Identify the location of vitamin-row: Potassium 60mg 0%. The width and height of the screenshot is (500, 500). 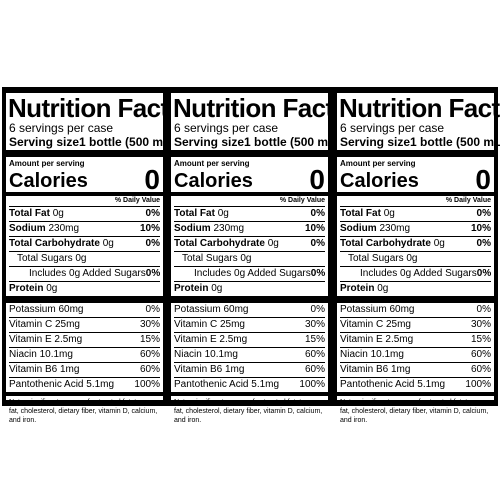
(84, 310).